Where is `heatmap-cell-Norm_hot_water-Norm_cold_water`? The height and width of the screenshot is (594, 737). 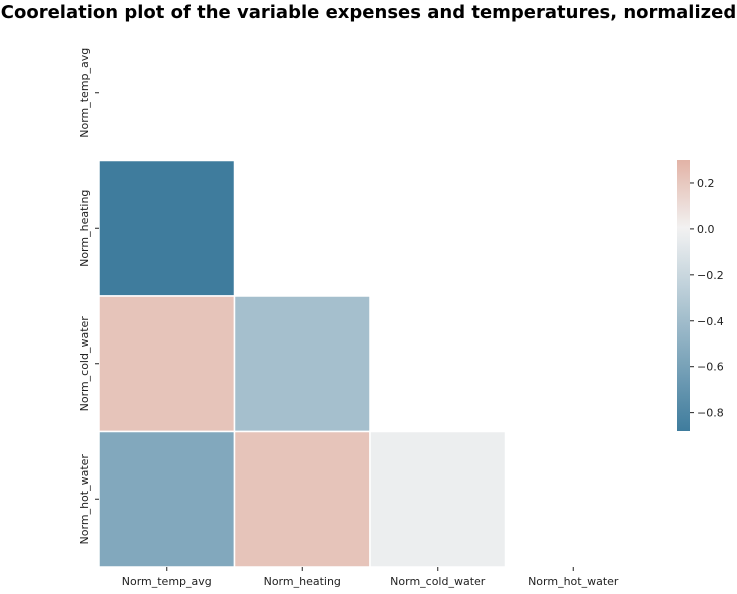 heatmap-cell-Norm_hot_water-Norm_cold_water is located at coordinates (438, 499).